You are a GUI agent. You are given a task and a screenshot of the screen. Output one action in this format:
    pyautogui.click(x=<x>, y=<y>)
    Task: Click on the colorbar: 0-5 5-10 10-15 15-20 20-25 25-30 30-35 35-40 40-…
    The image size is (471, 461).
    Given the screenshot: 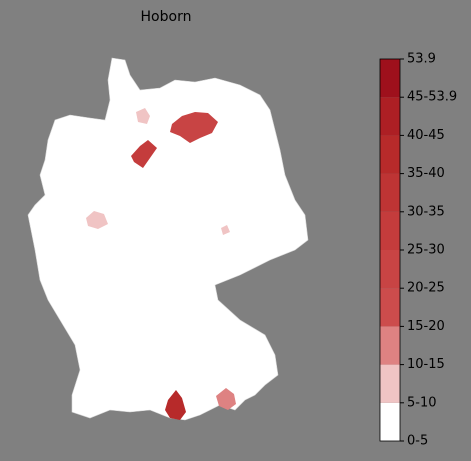 What is the action you would take?
    pyautogui.click(x=418, y=250)
    